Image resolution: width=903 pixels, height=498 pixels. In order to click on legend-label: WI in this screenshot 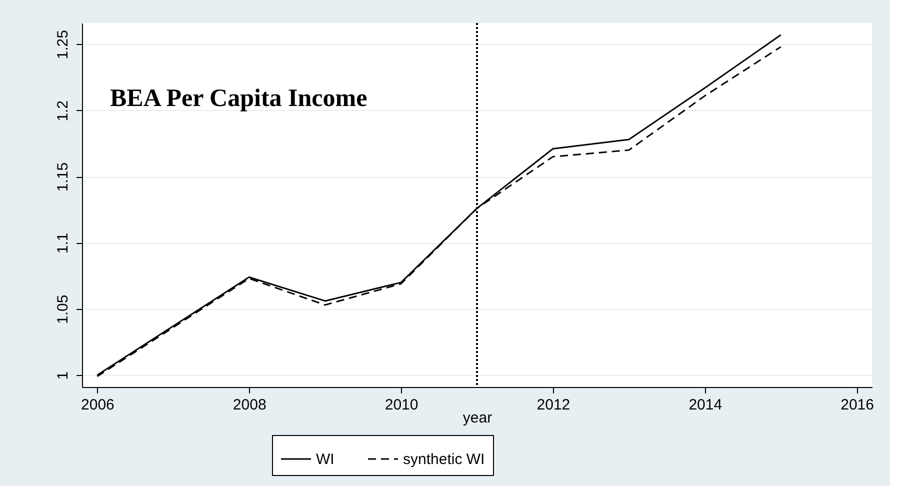, I will do `click(325, 459)`.